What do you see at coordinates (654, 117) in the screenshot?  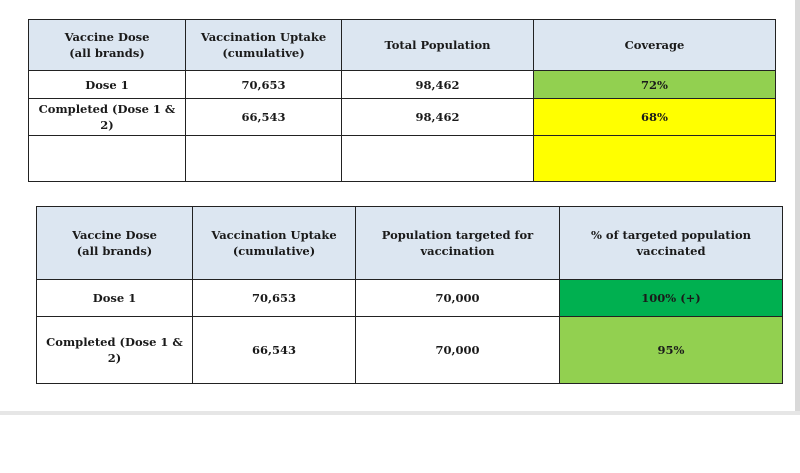 I see `cell-coverage: 68%` at bounding box center [654, 117].